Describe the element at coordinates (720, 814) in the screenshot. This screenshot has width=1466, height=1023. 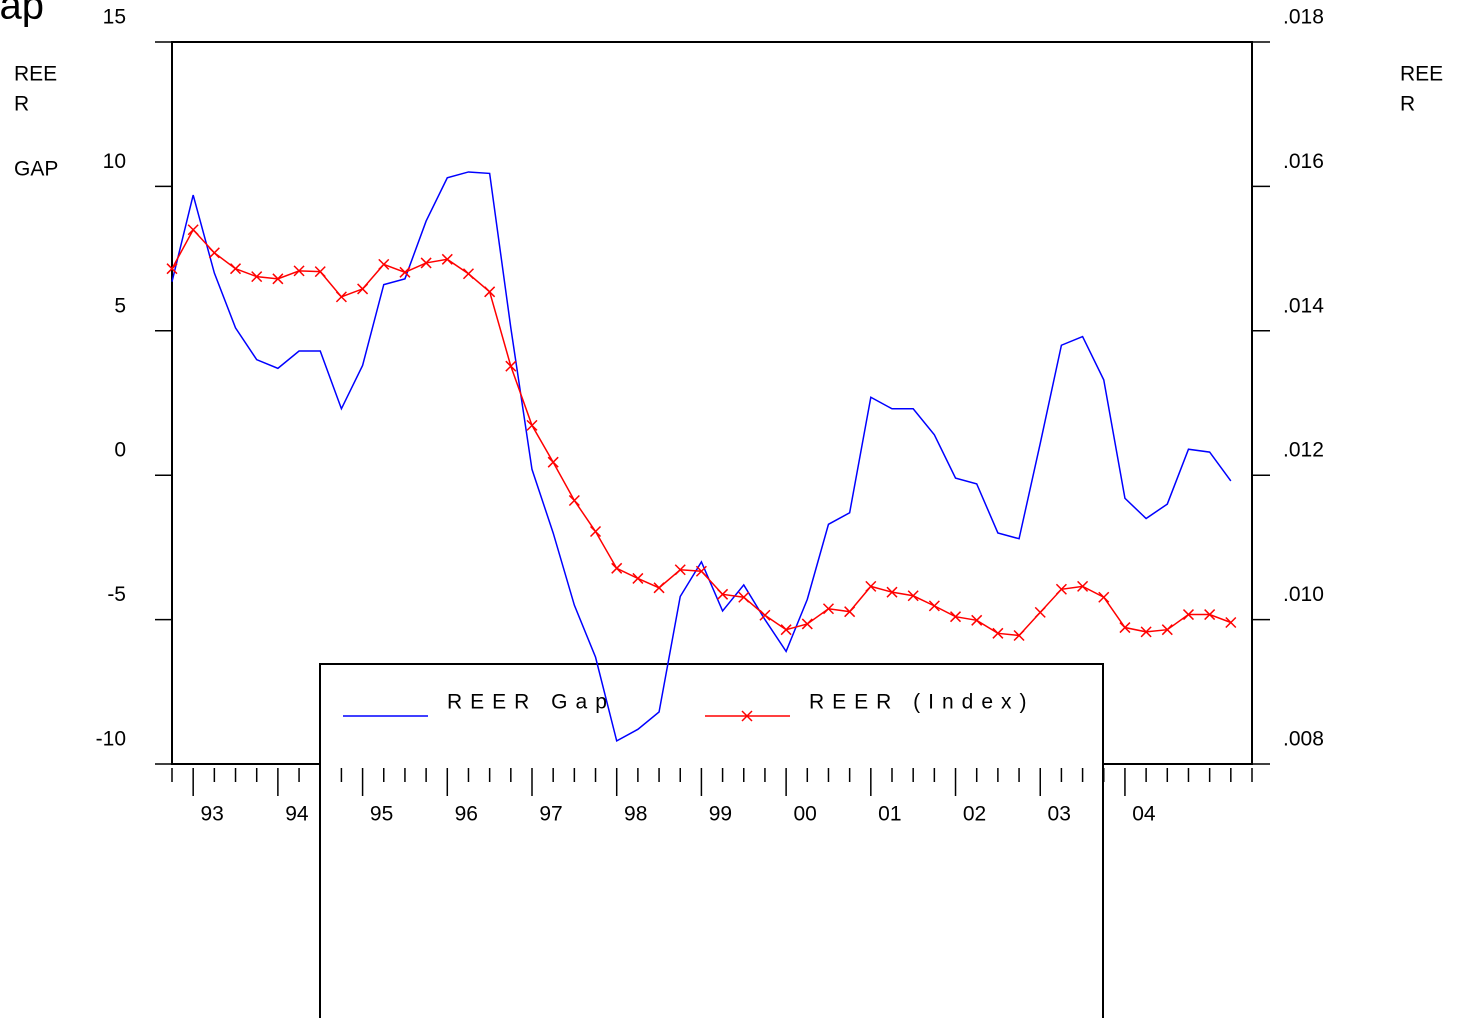
I see `x-tick-label: 99` at that location.